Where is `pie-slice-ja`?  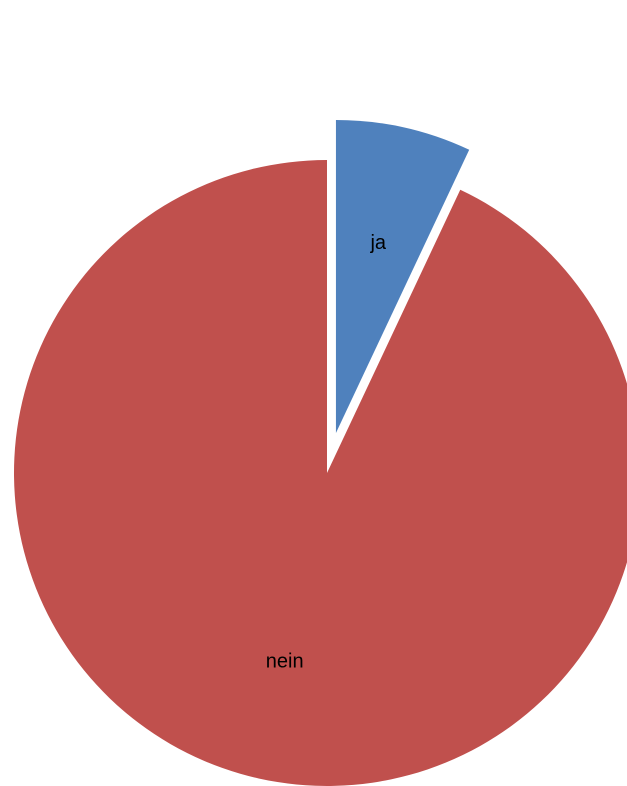 pie-slice-ja is located at coordinates (402, 276).